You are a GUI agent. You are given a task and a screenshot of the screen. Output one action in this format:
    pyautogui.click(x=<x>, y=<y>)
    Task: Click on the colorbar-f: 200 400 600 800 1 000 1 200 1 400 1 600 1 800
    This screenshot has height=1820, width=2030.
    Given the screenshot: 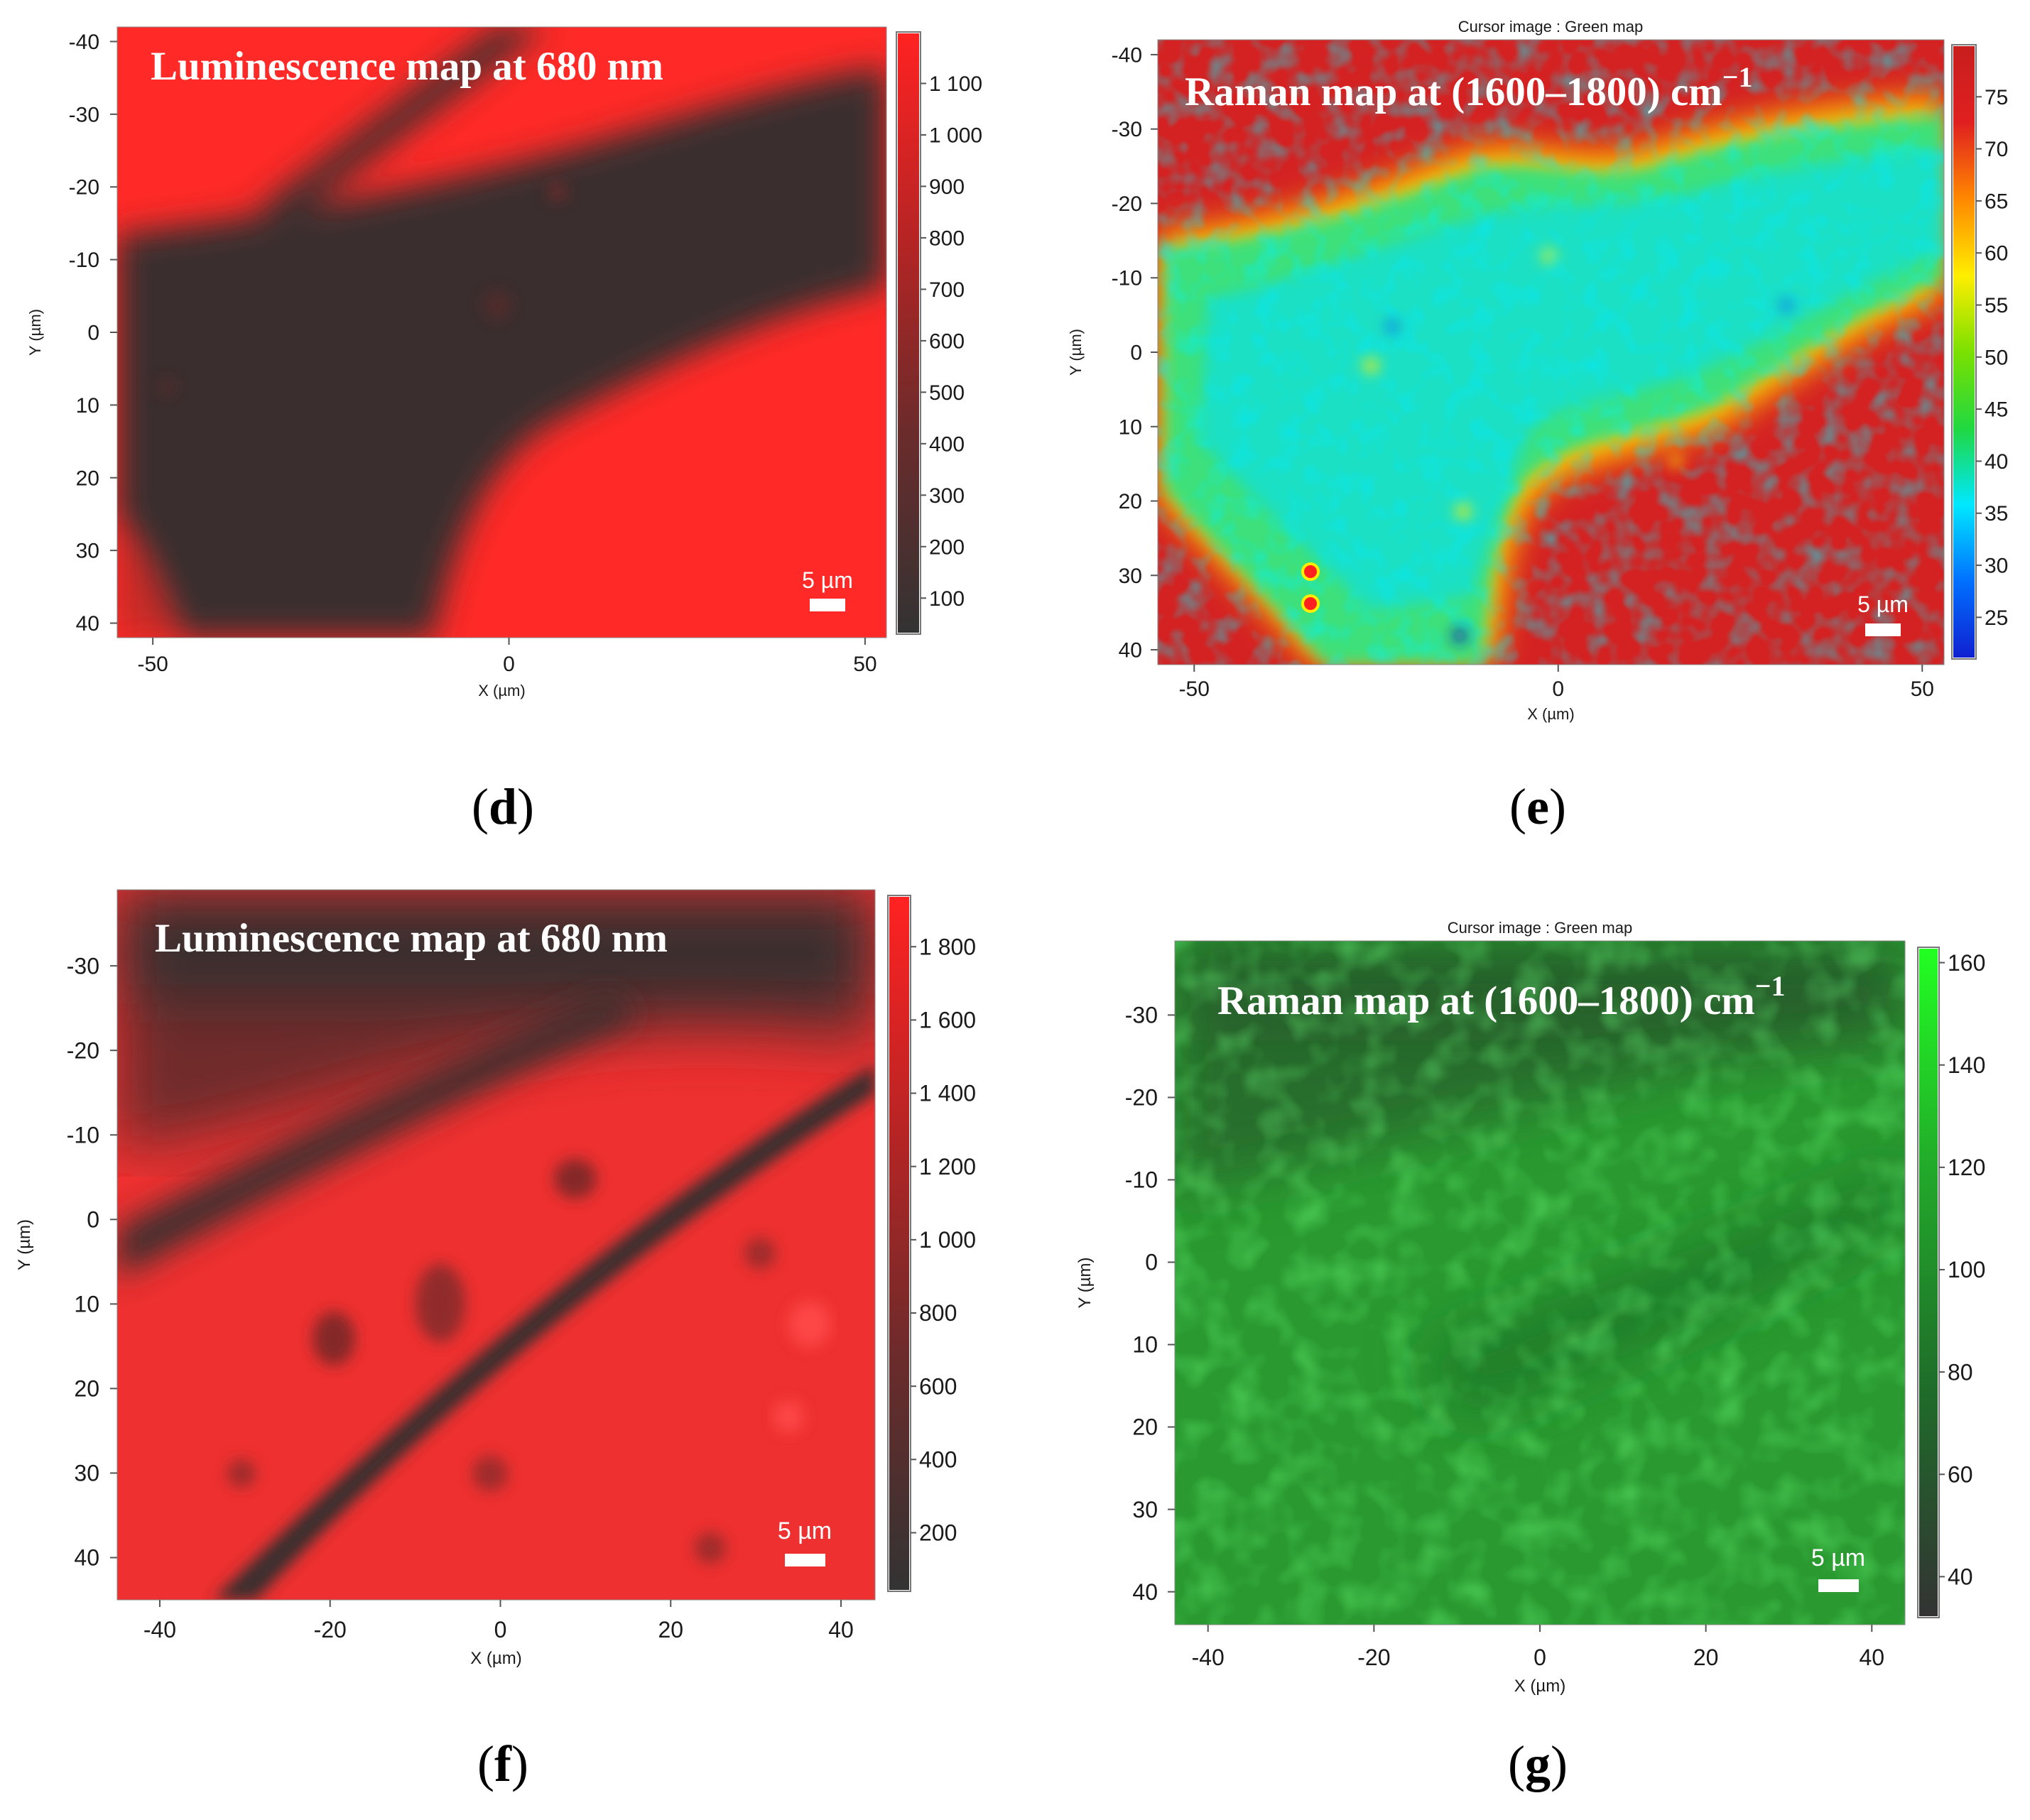 What is the action you would take?
    pyautogui.click(x=932, y=1243)
    